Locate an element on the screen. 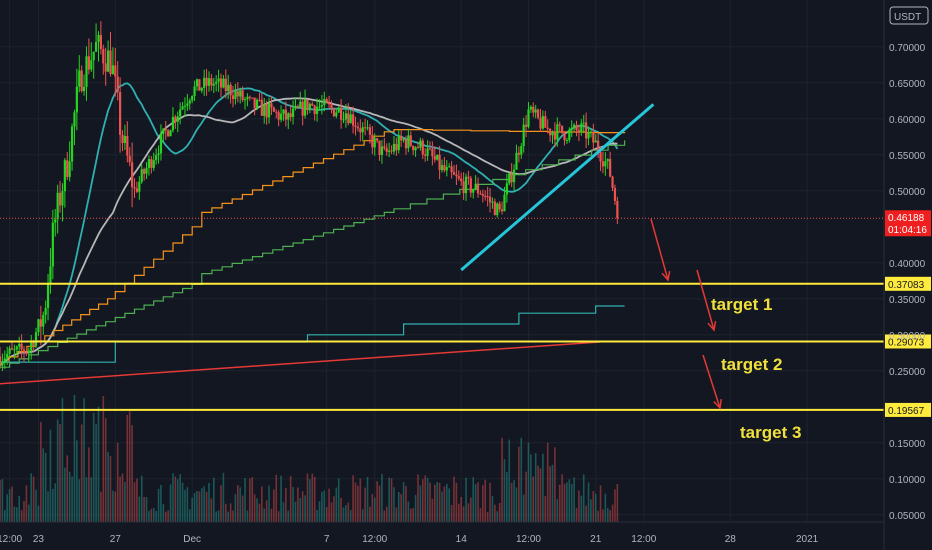  annotation-target-1: target 1 is located at coordinates (741, 304).